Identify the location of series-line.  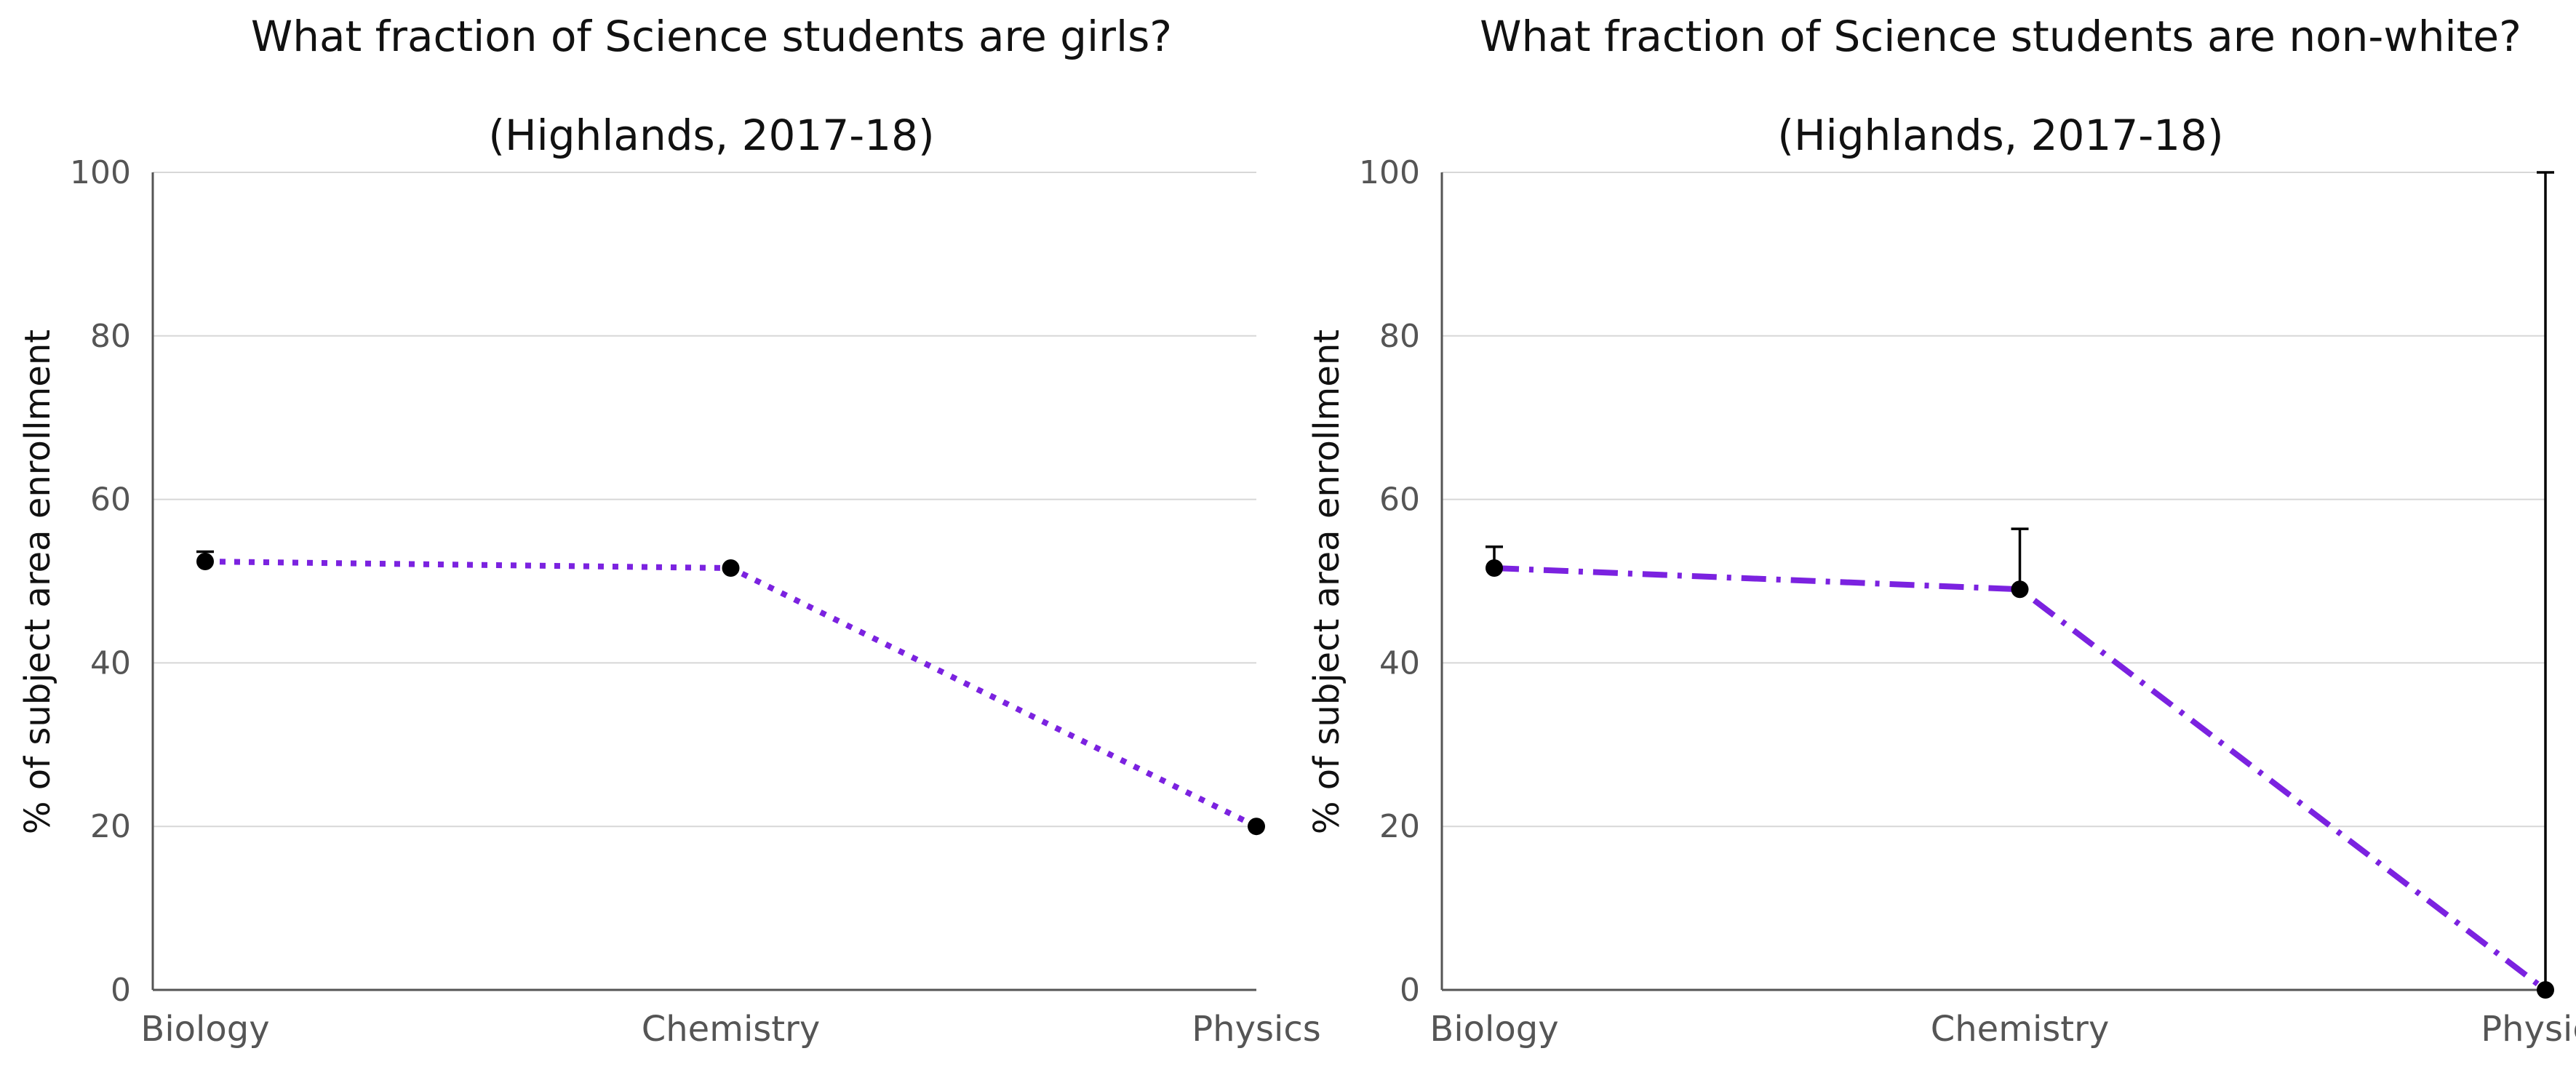
(731, 694).